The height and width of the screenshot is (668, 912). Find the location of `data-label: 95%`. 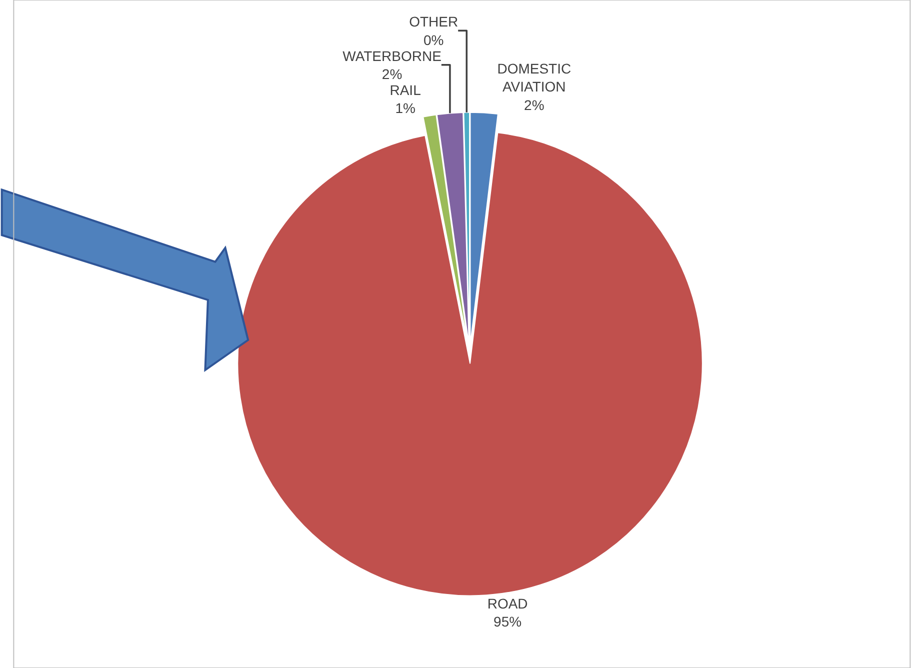

data-label: 95% is located at coordinates (508, 622).